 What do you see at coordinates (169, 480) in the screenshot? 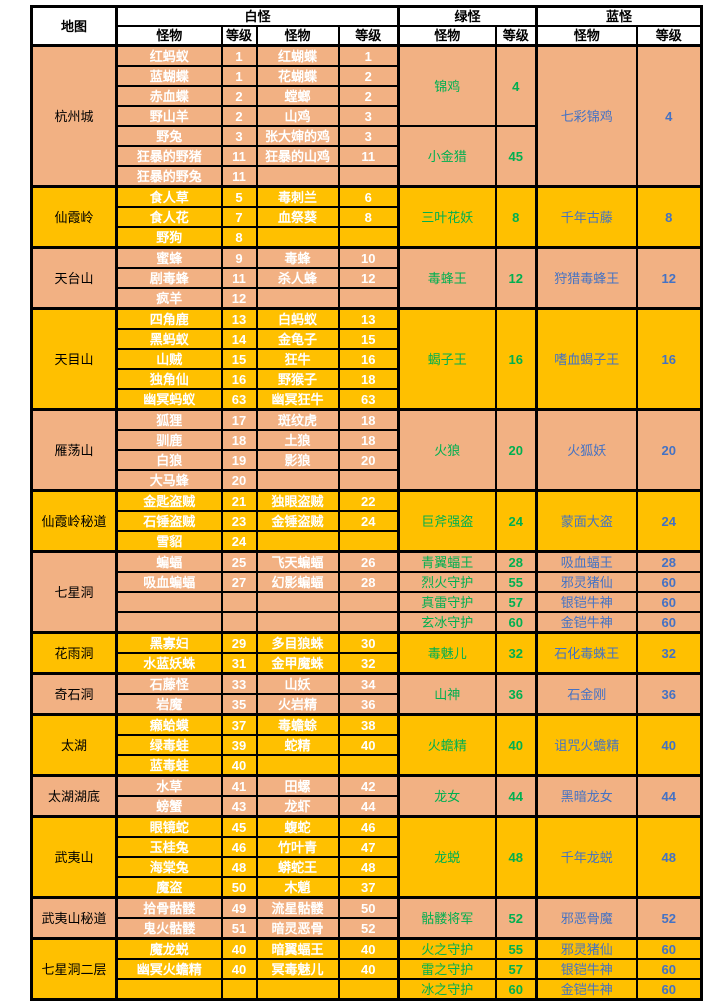
I see `white-monster-cell: 大马蜂` at bounding box center [169, 480].